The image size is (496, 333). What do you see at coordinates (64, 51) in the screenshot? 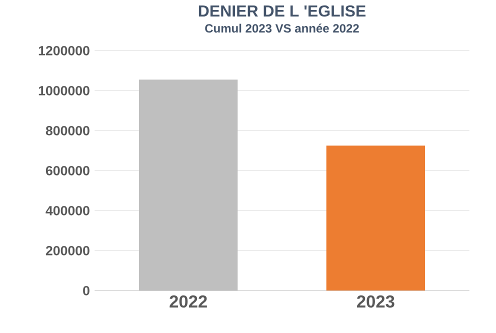
I see `y-tick-label: 1200000` at bounding box center [64, 51].